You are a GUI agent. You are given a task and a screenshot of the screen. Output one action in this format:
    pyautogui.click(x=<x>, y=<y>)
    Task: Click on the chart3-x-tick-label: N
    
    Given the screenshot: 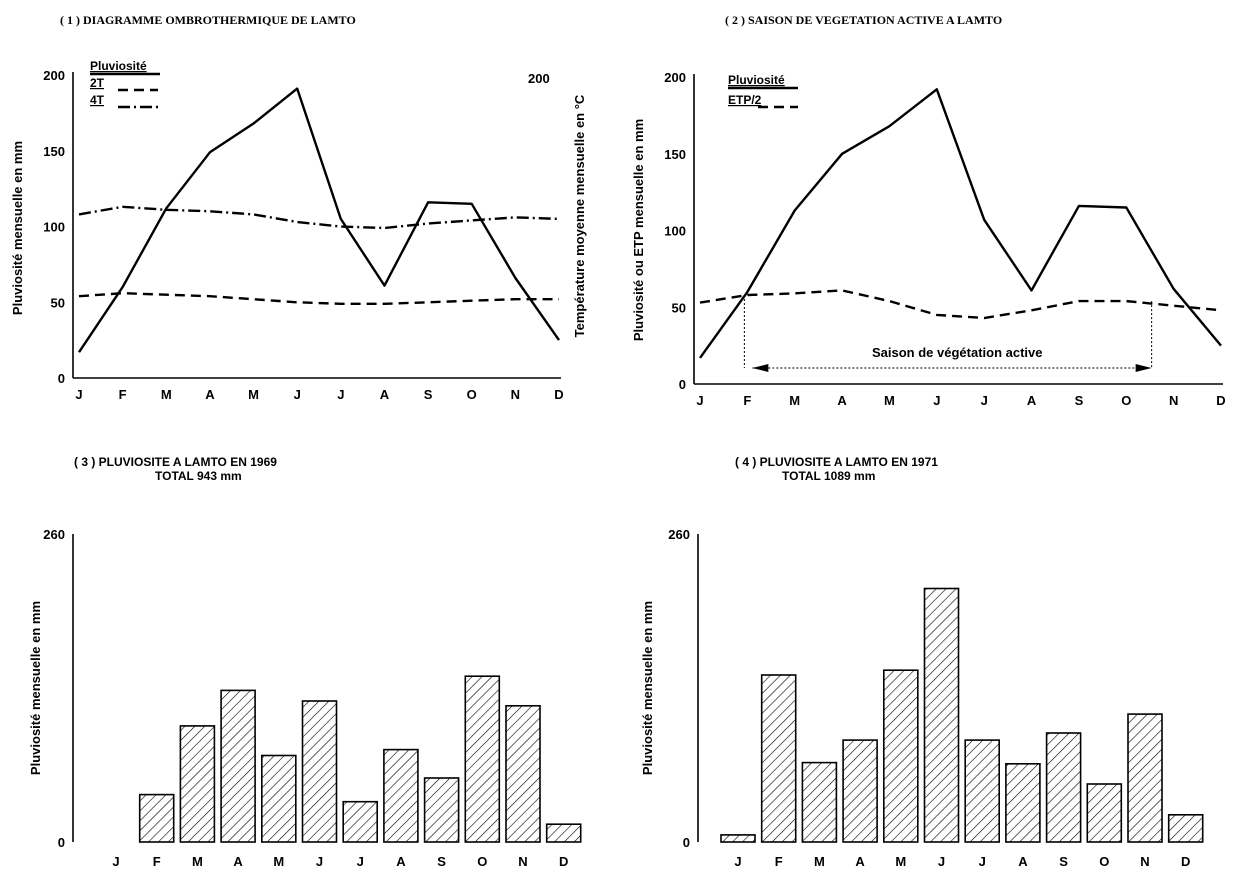 What is the action you would take?
    pyautogui.click(x=522, y=861)
    